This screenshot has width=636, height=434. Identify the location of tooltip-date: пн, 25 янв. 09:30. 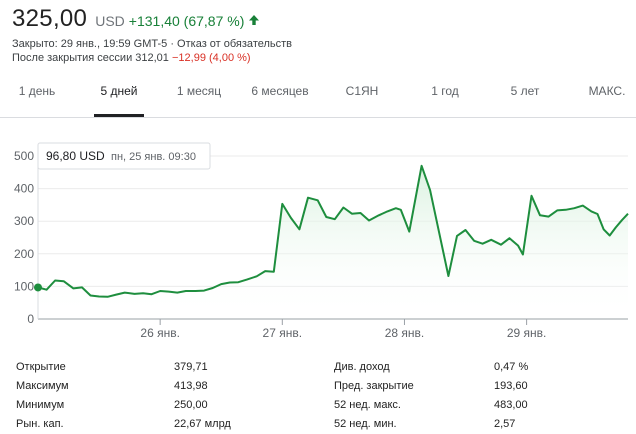
(153, 157).